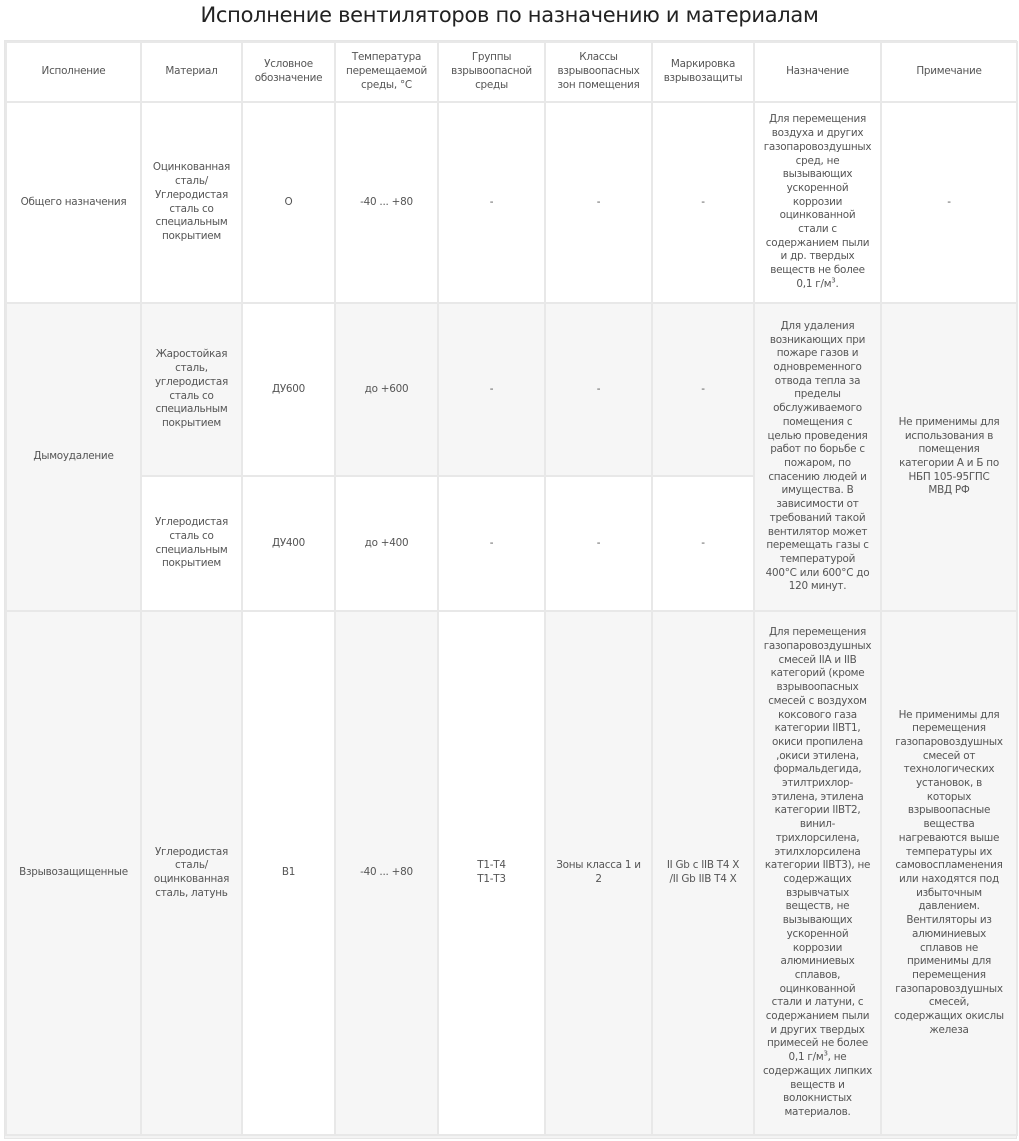 The width and height of the screenshot is (1019, 1141). I want to click on designation-cell: В1, so click(288, 873).